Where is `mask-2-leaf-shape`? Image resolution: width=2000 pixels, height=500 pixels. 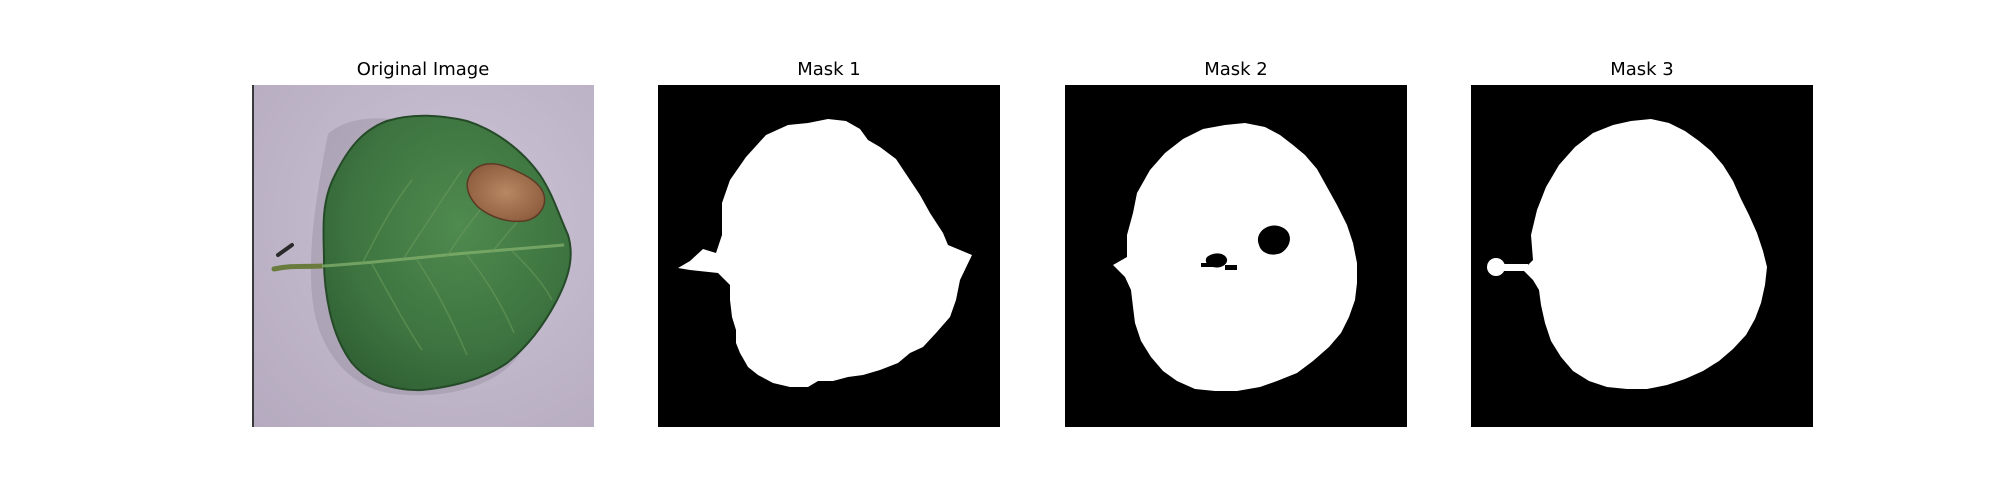 mask-2-leaf-shape is located at coordinates (1235, 257).